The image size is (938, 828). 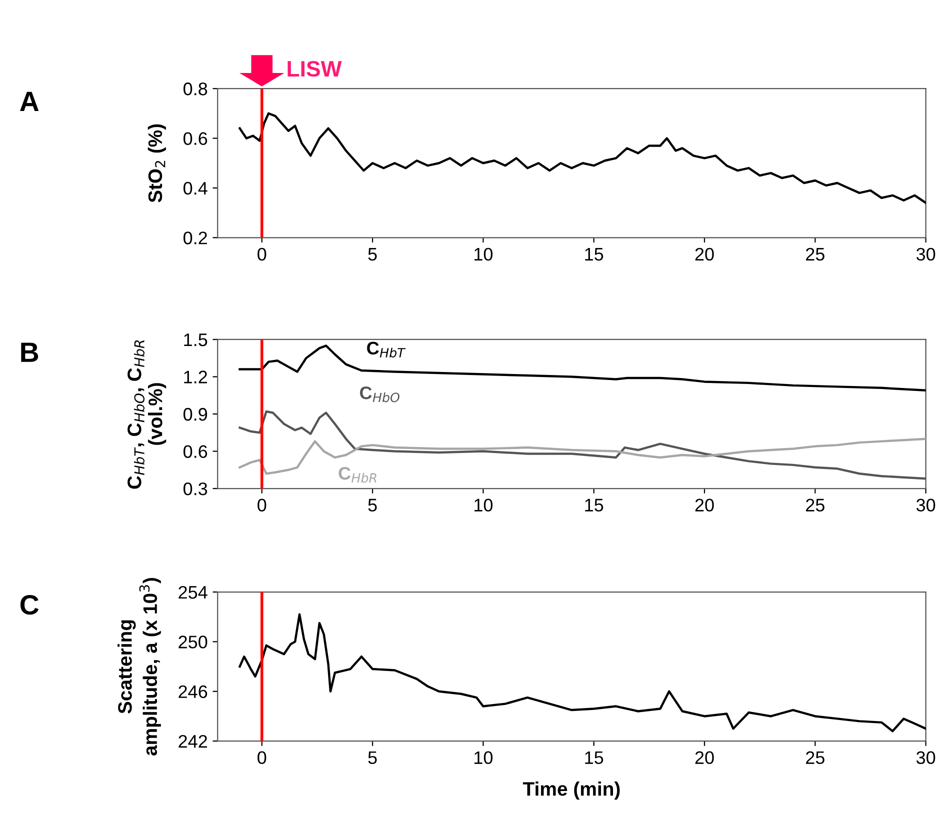 What do you see at coordinates (192, 741) in the screenshot?
I see `y-tick-label: 242` at bounding box center [192, 741].